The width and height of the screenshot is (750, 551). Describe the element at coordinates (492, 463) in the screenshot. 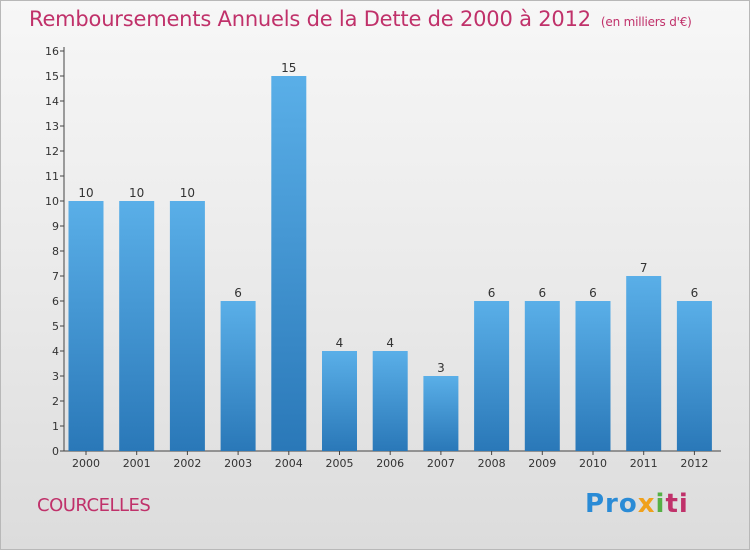

I see `x-tick-label: 2008` at that location.